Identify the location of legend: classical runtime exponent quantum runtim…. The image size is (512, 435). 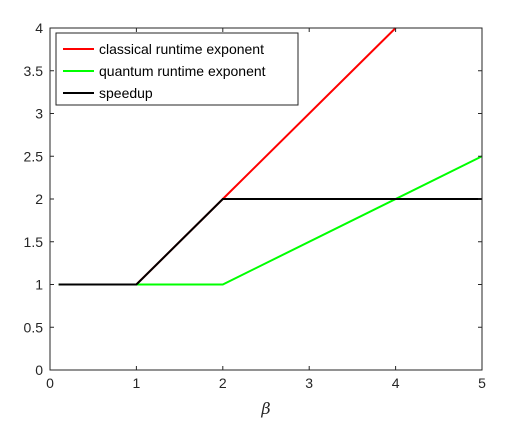
(177, 69).